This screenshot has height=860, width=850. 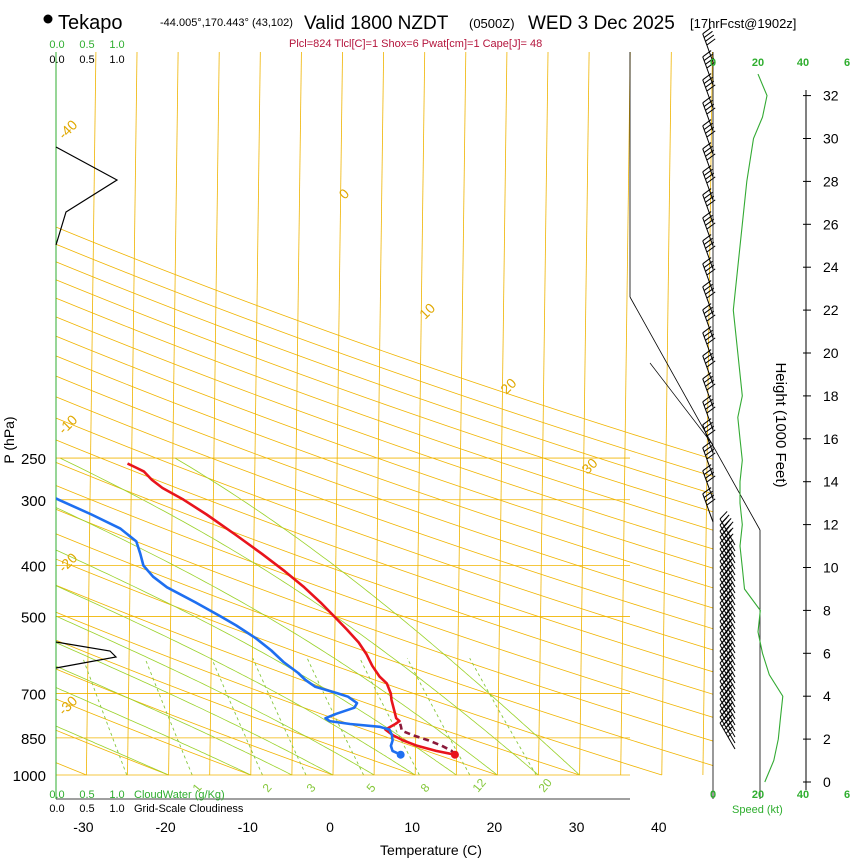 What do you see at coordinates (454, 754) in the screenshot?
I see `surface-temperature-dot` at bounding box center [454, 754].